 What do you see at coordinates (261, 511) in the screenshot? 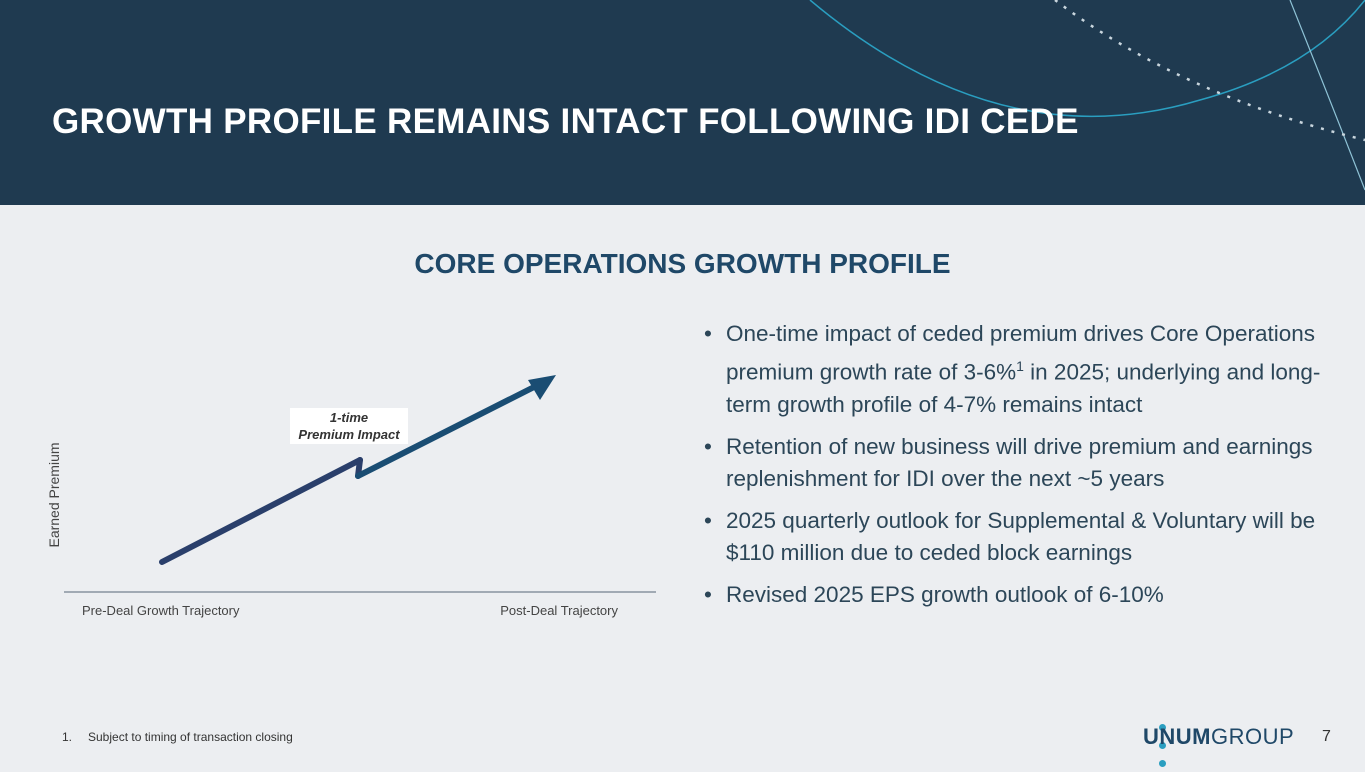
I see `pre-deal-trajectory-line` at bounding box center [261, 511].